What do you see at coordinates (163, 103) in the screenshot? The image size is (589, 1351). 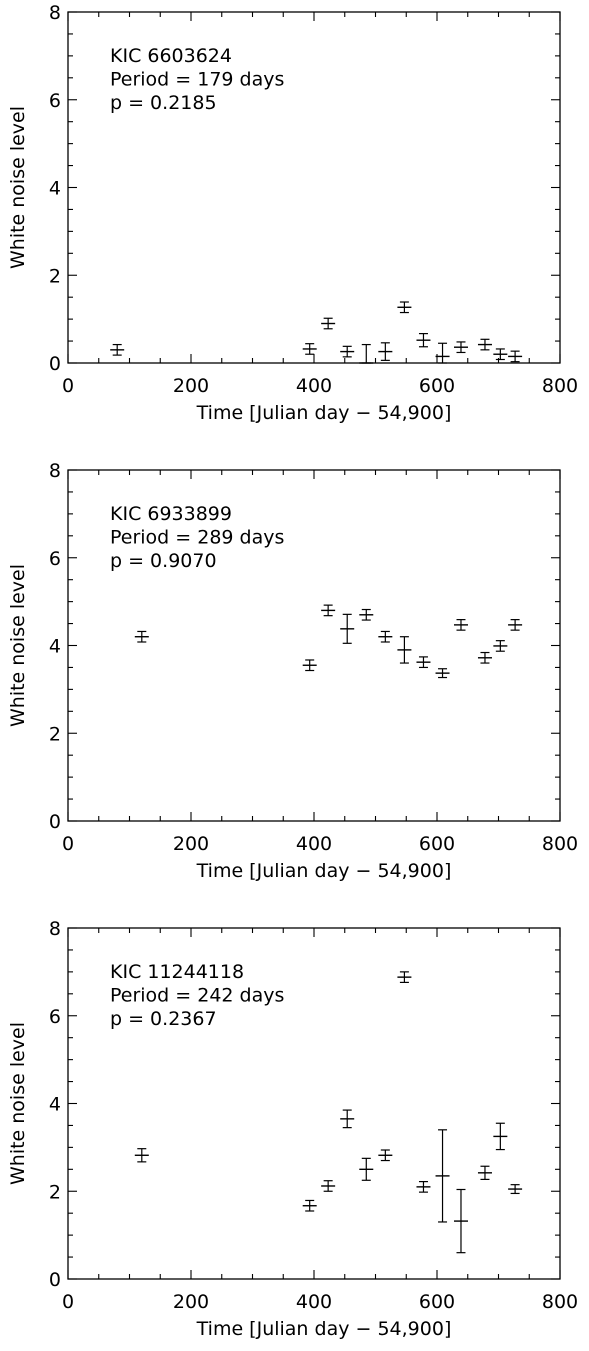 I see `annotation-text: p = 0.2185` at bounding box center [163, 103].